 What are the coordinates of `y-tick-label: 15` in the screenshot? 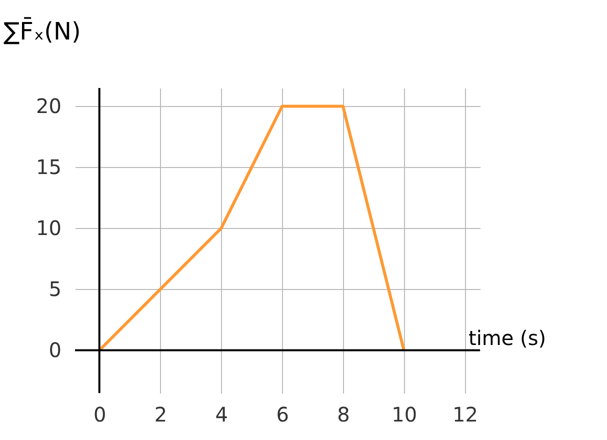 It's located at (49, 166).